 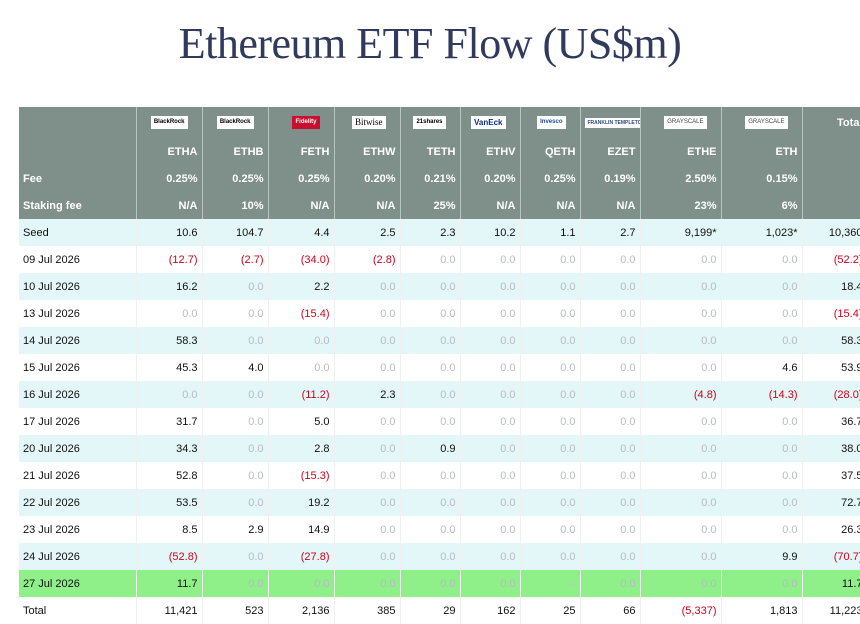 I want to click on issuer-logo: Bitwise, so click(x=368, y=122).